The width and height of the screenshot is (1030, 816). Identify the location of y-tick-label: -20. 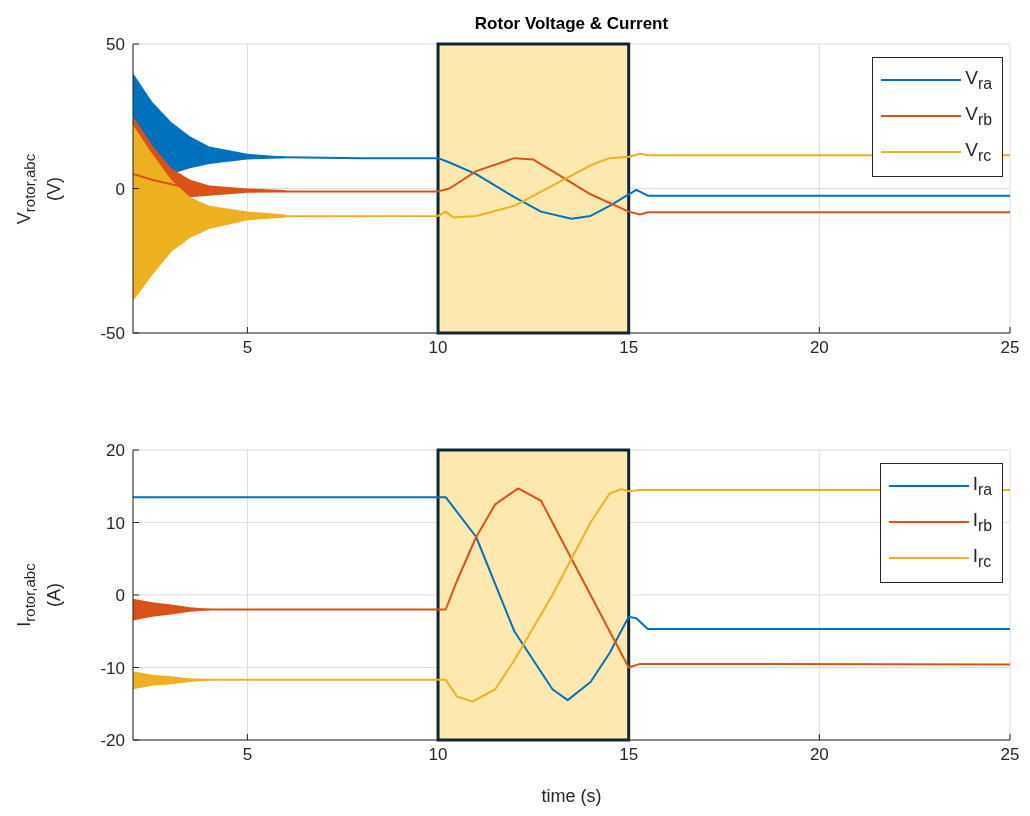
(112, 741).